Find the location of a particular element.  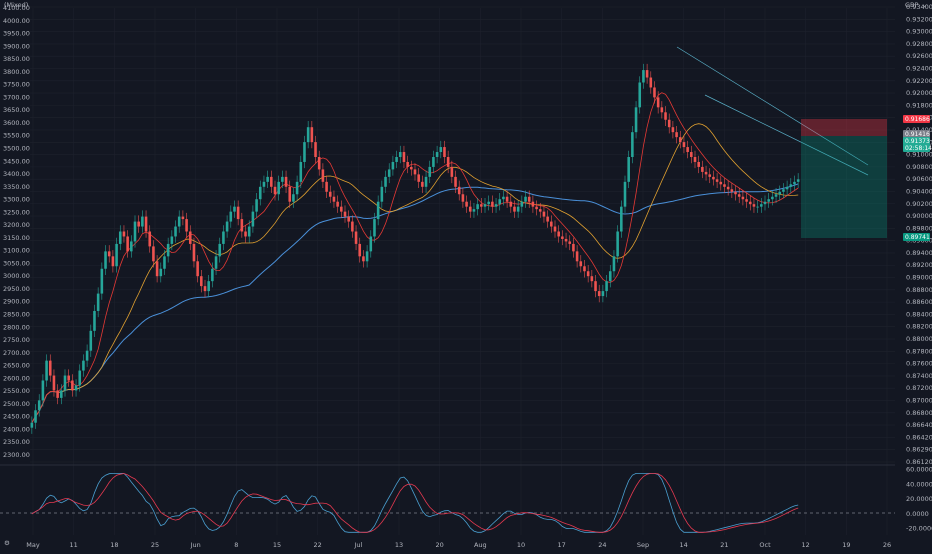

time-tick-label: 12 is located at coordinates (806, 545).